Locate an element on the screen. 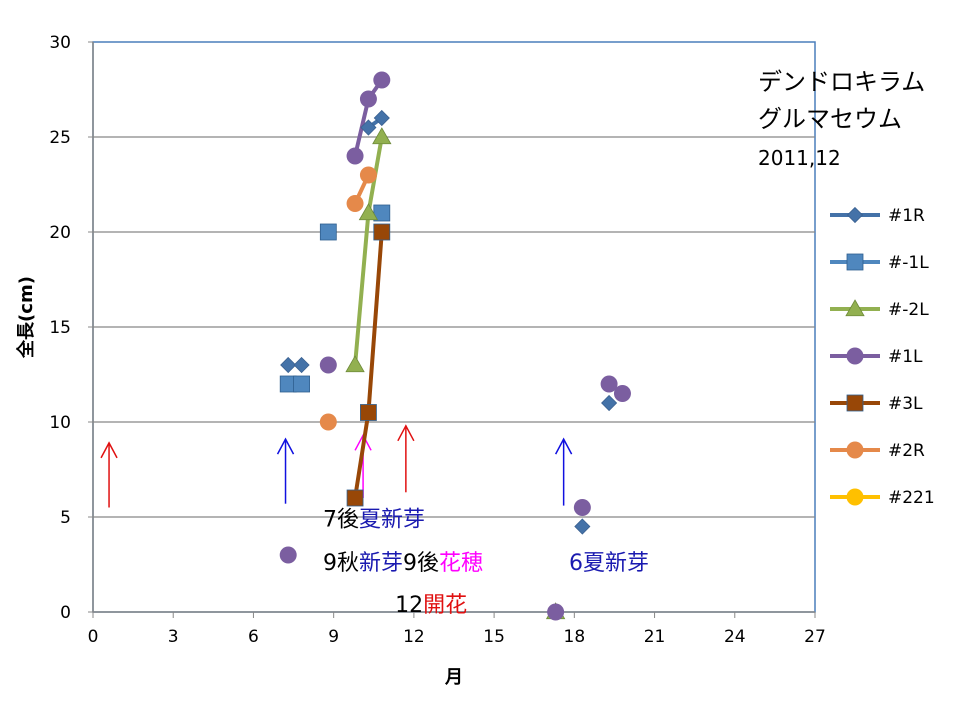  legend: #1R #-1L #-2L #1L #3L #2R #221 is located at coordinates (882, 357).